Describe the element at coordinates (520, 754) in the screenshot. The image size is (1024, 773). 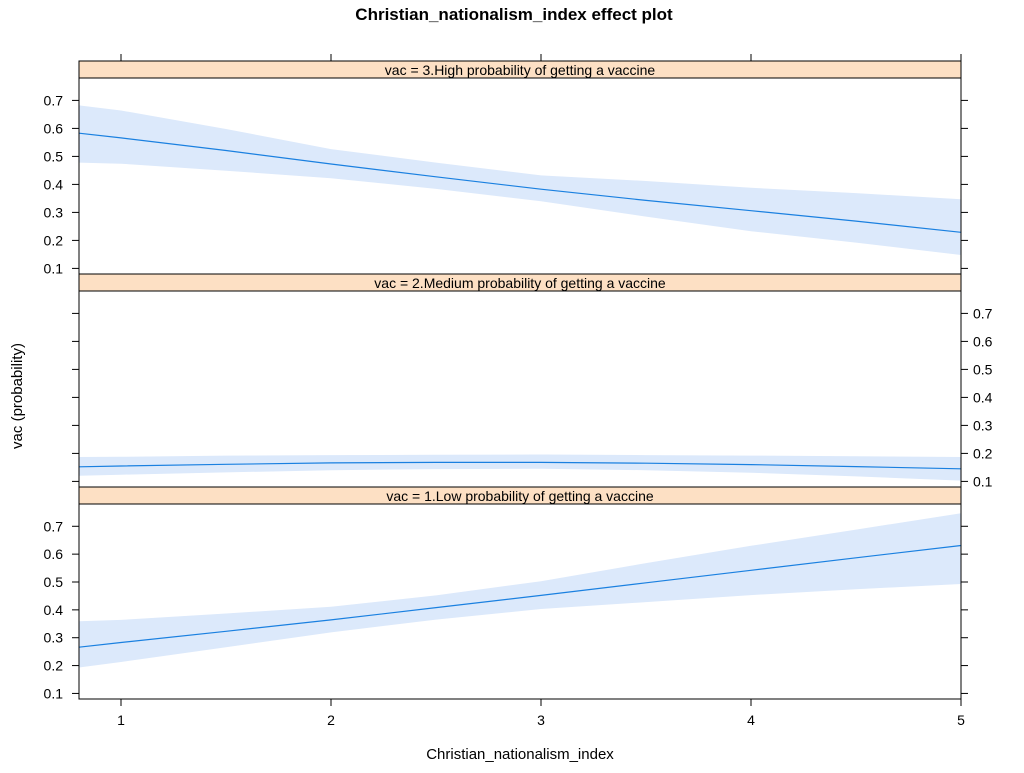
I see `x-axis-label: Christian_nationalism_index` at that location.